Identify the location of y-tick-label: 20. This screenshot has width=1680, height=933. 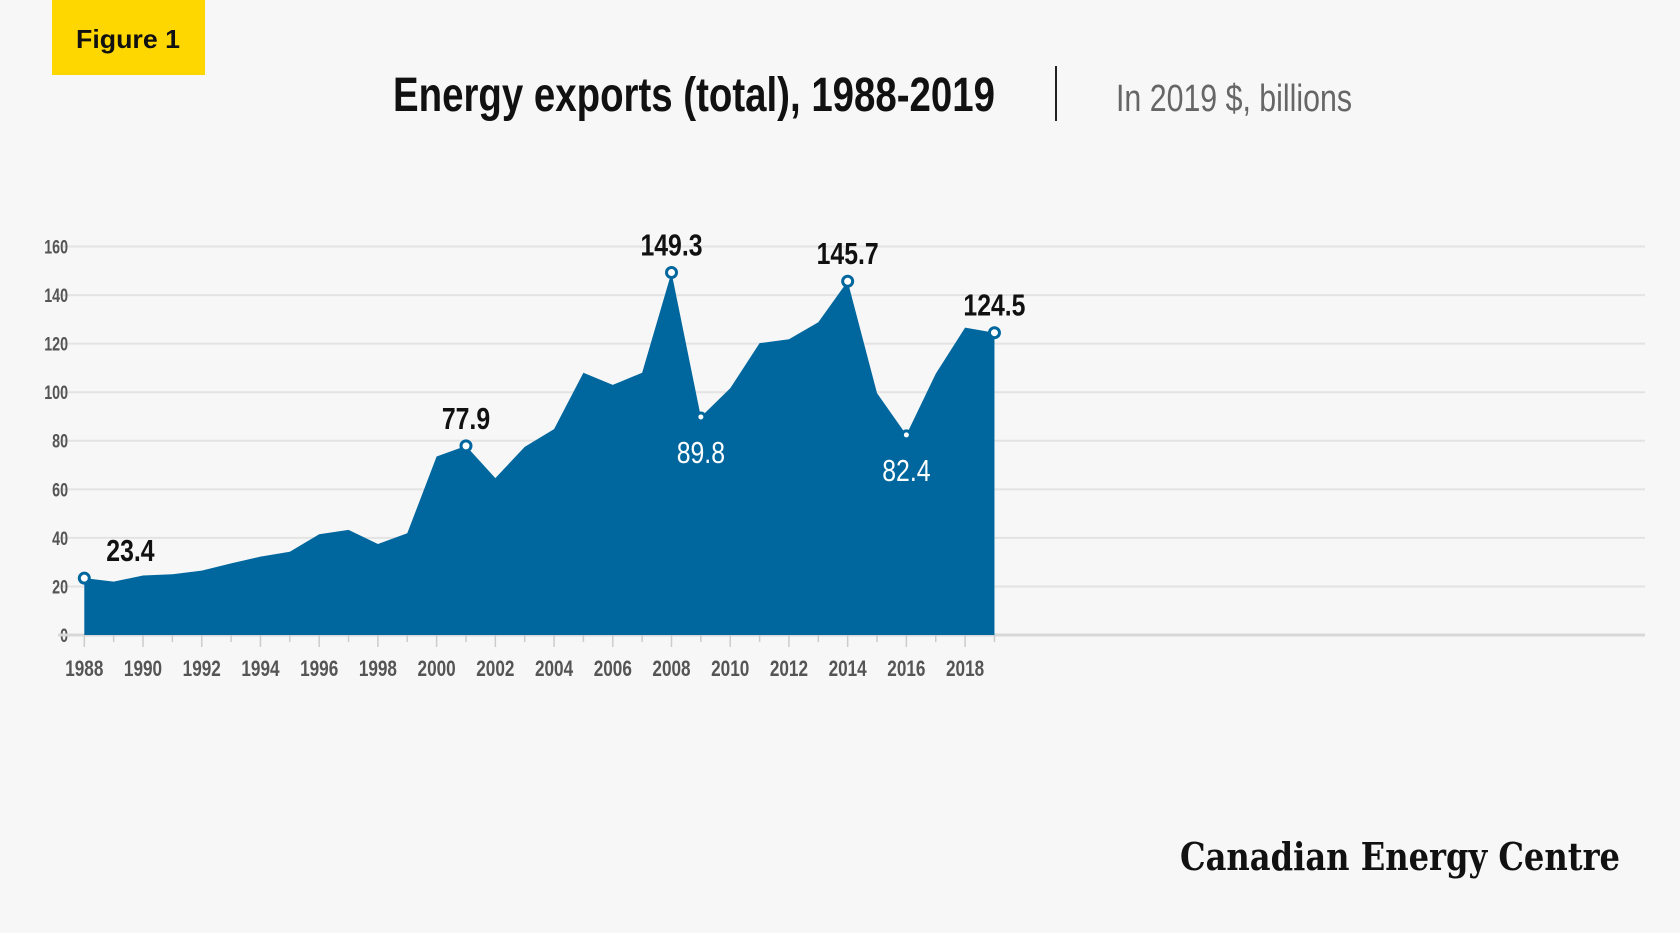
(60, 586).